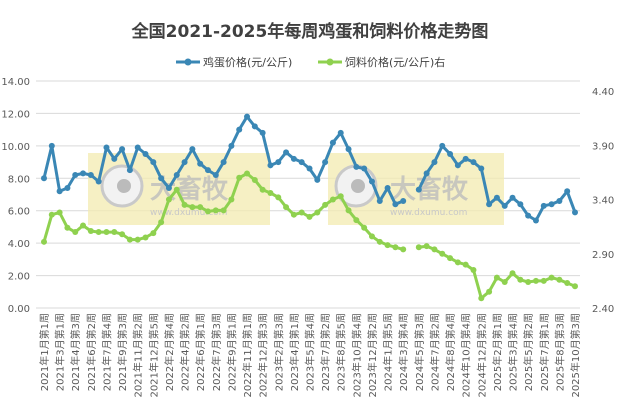 The width and height of the screenshot is (619, 411). Describe the element at coordinates (19, 179) in the screenshot. I see `y-left-tick-label: 8.00` at that location.